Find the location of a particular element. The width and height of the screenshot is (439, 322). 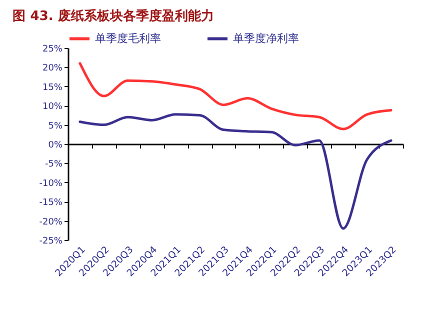

y-tick-label: -20% is located at coordinates (51, 222).